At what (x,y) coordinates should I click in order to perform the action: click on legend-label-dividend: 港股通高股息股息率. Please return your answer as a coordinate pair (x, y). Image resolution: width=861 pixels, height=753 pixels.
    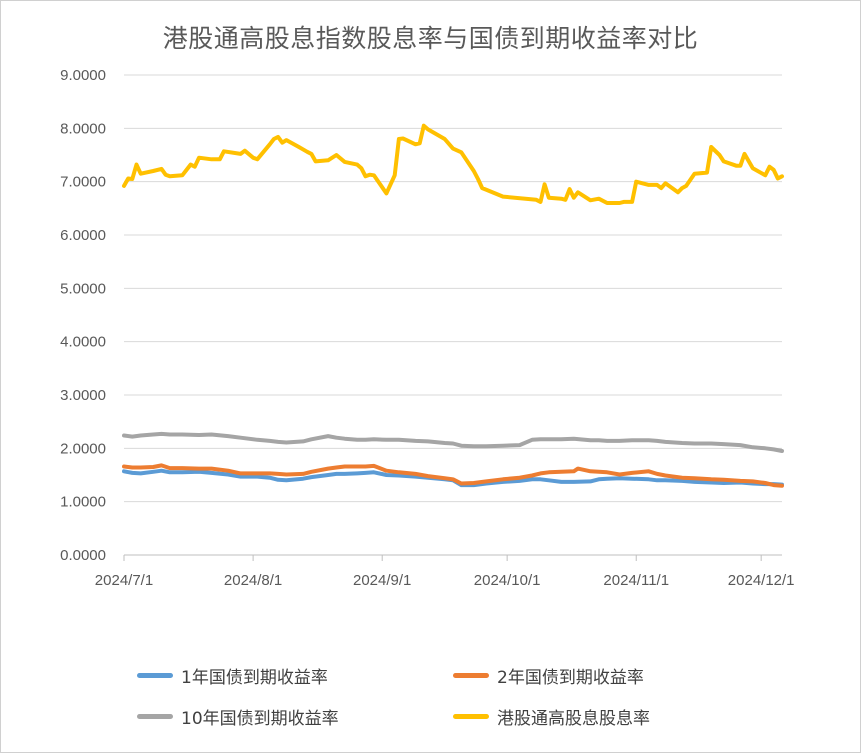
    Looking at the image, I should click on (573, 719).